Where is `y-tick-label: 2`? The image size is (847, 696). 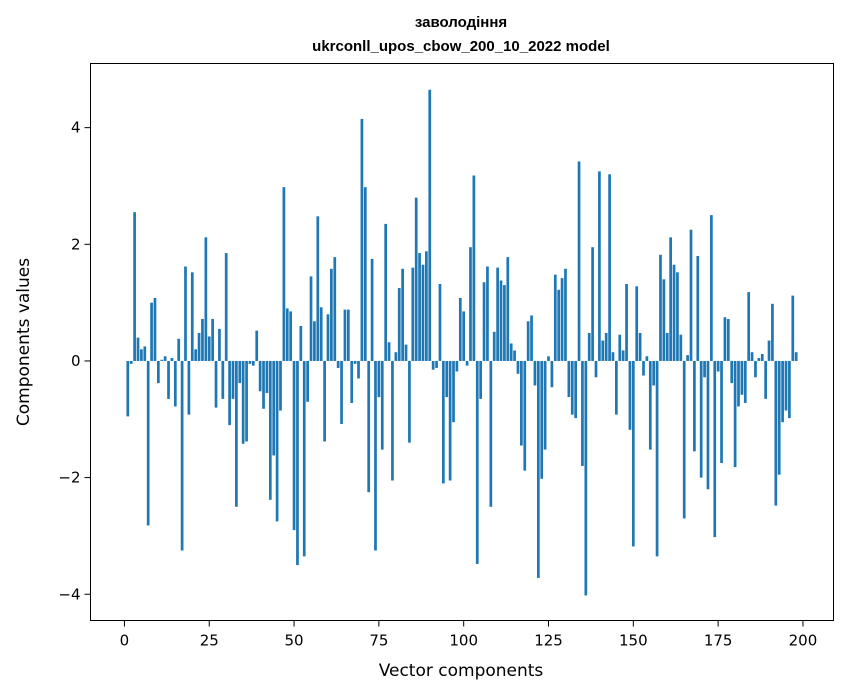
y-tick-label: 2 is located at coordinates (76, 244).